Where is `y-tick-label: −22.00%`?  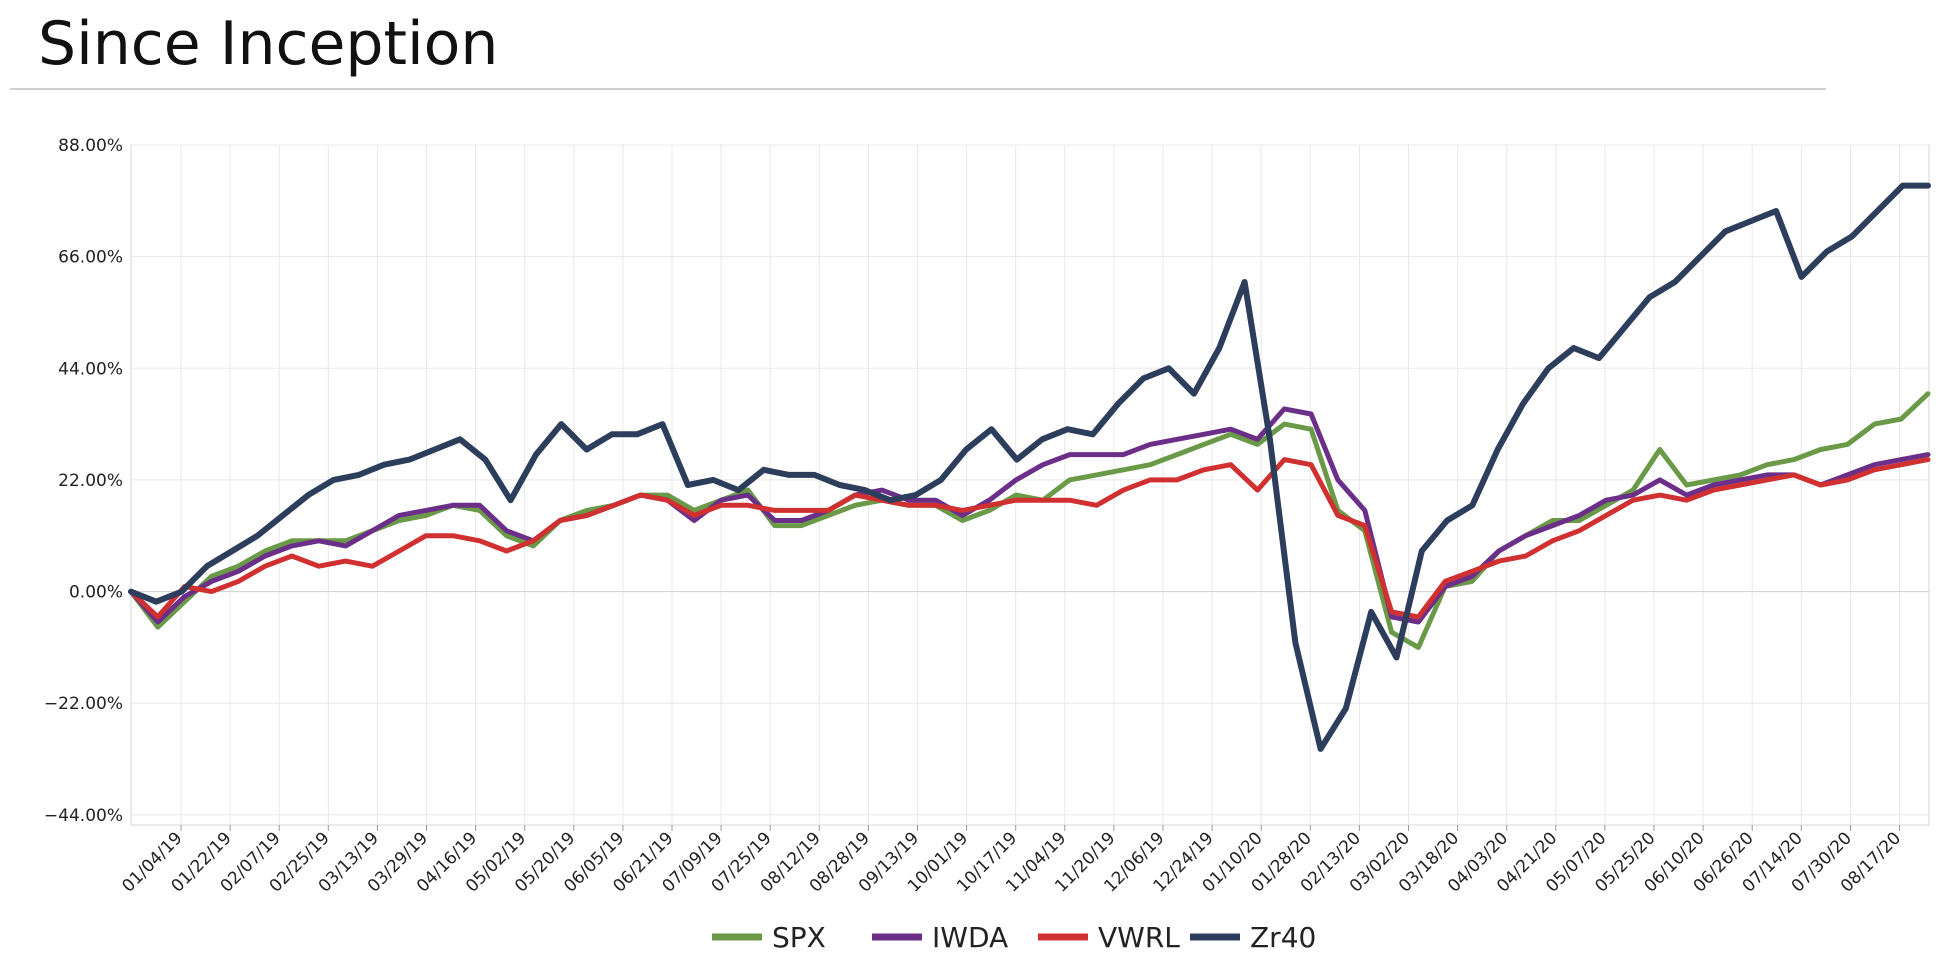 y-tick-label: −22.00% is located at coordinates (83, 704).